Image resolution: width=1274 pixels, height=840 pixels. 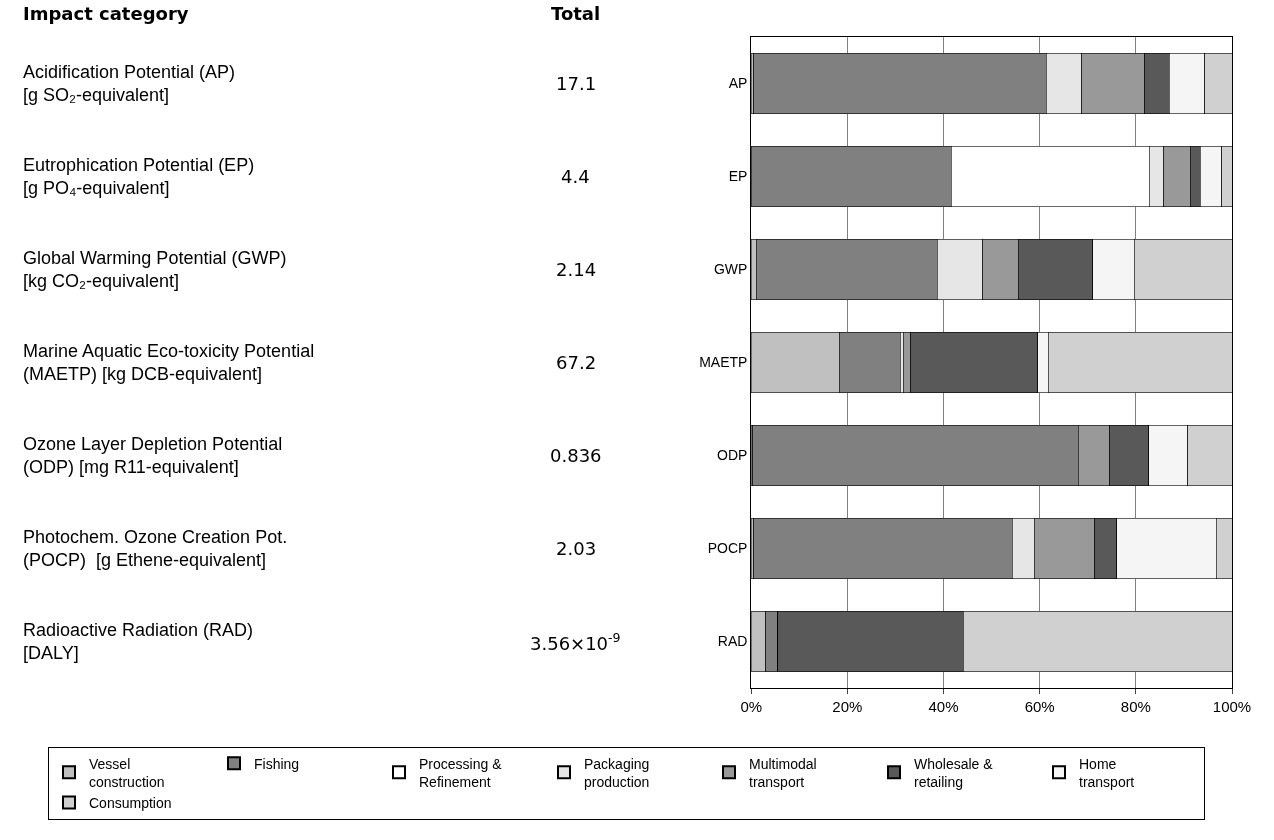 I want to click on text: 2.14, so click(x=576, y=269).